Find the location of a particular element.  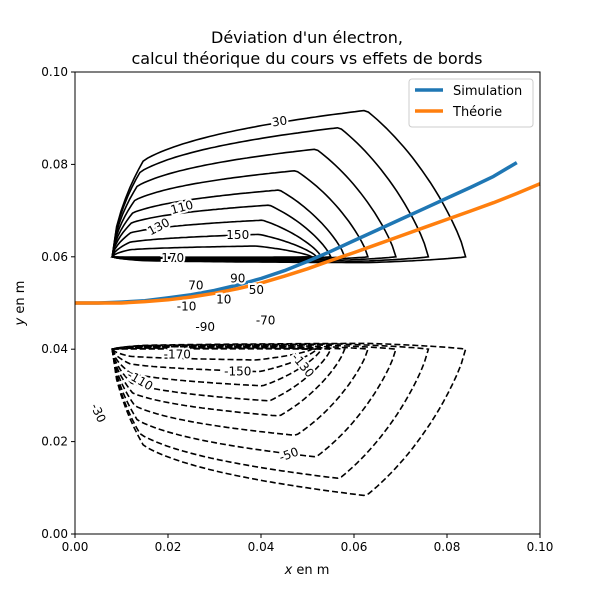

contour-label-negative-1: -70 is located at coordinates (266, 321).